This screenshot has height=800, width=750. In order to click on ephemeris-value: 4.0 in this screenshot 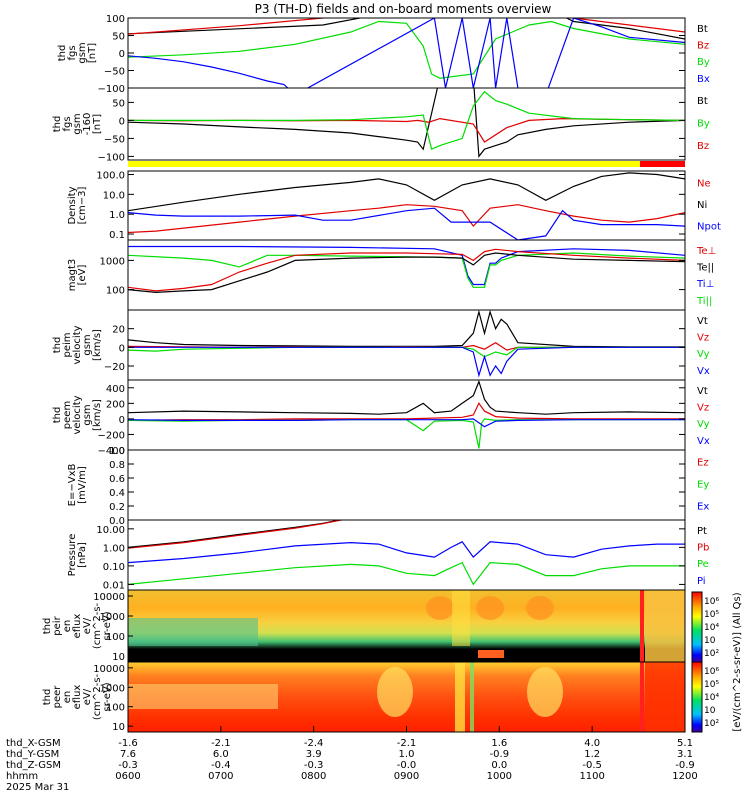, I will do `click(592, 743)`.